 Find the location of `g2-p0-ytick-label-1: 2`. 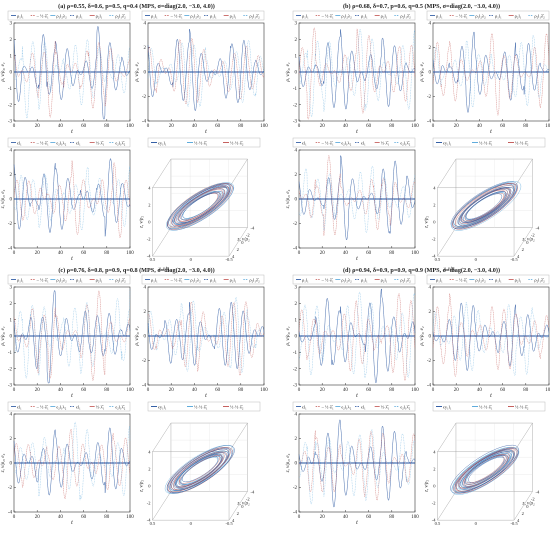

g2-p0-ytick-label-1: 2 is located at coordinates (11, 304).